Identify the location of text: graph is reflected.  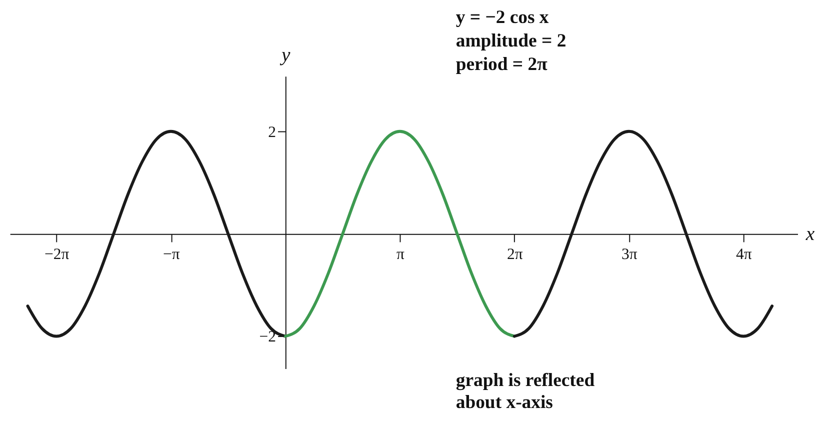
(526, 381).